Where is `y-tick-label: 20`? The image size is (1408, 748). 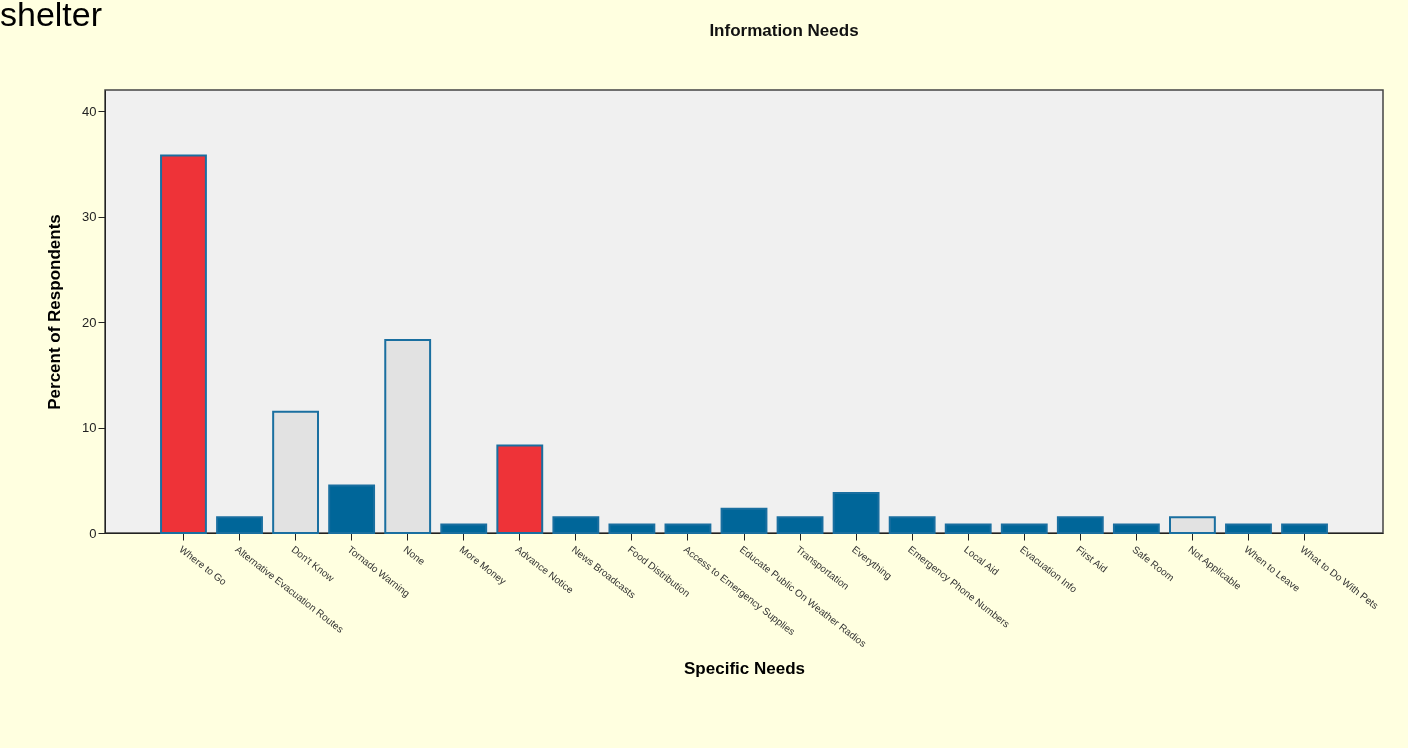 y-tick-label: 20 is located at coordinates (89, 322).